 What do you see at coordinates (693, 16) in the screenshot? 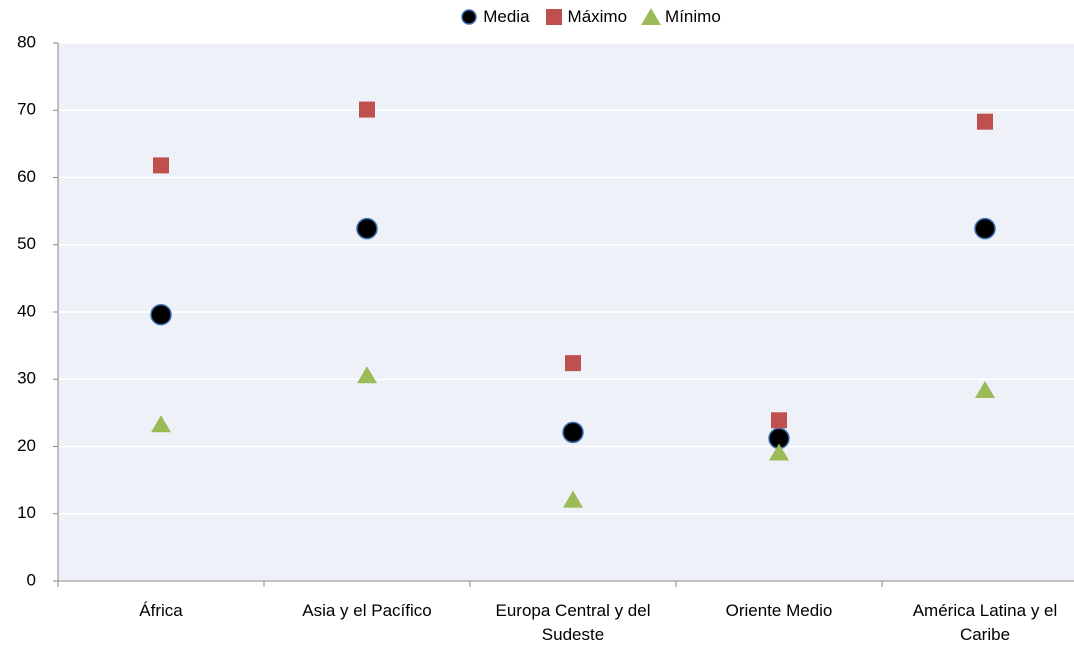
I see `legend-label: Mínimo` at bounding box center [693, 16].